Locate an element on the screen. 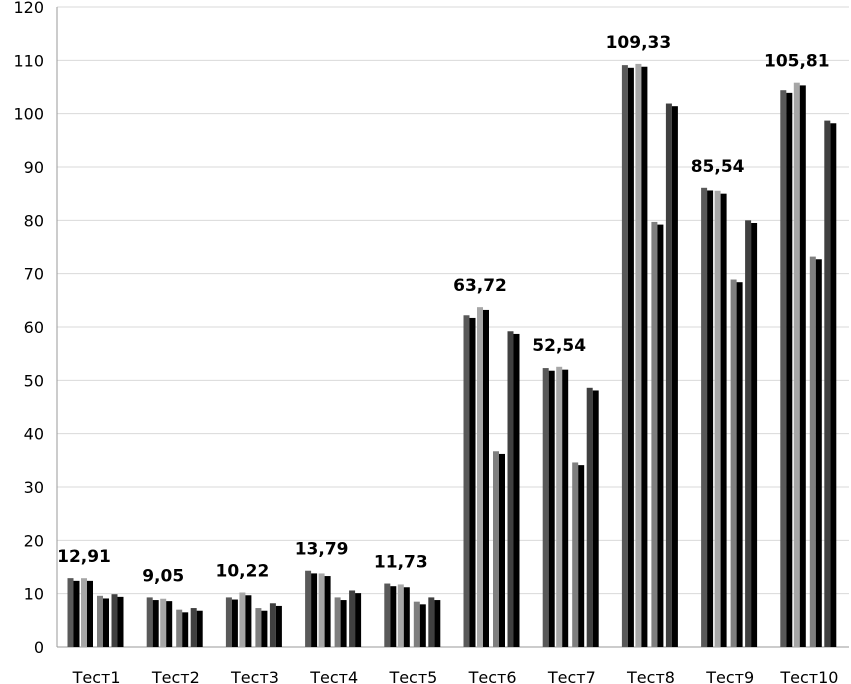 The image size is (851, 684). data-label: 13,79 is located at coordinates (322, 550).